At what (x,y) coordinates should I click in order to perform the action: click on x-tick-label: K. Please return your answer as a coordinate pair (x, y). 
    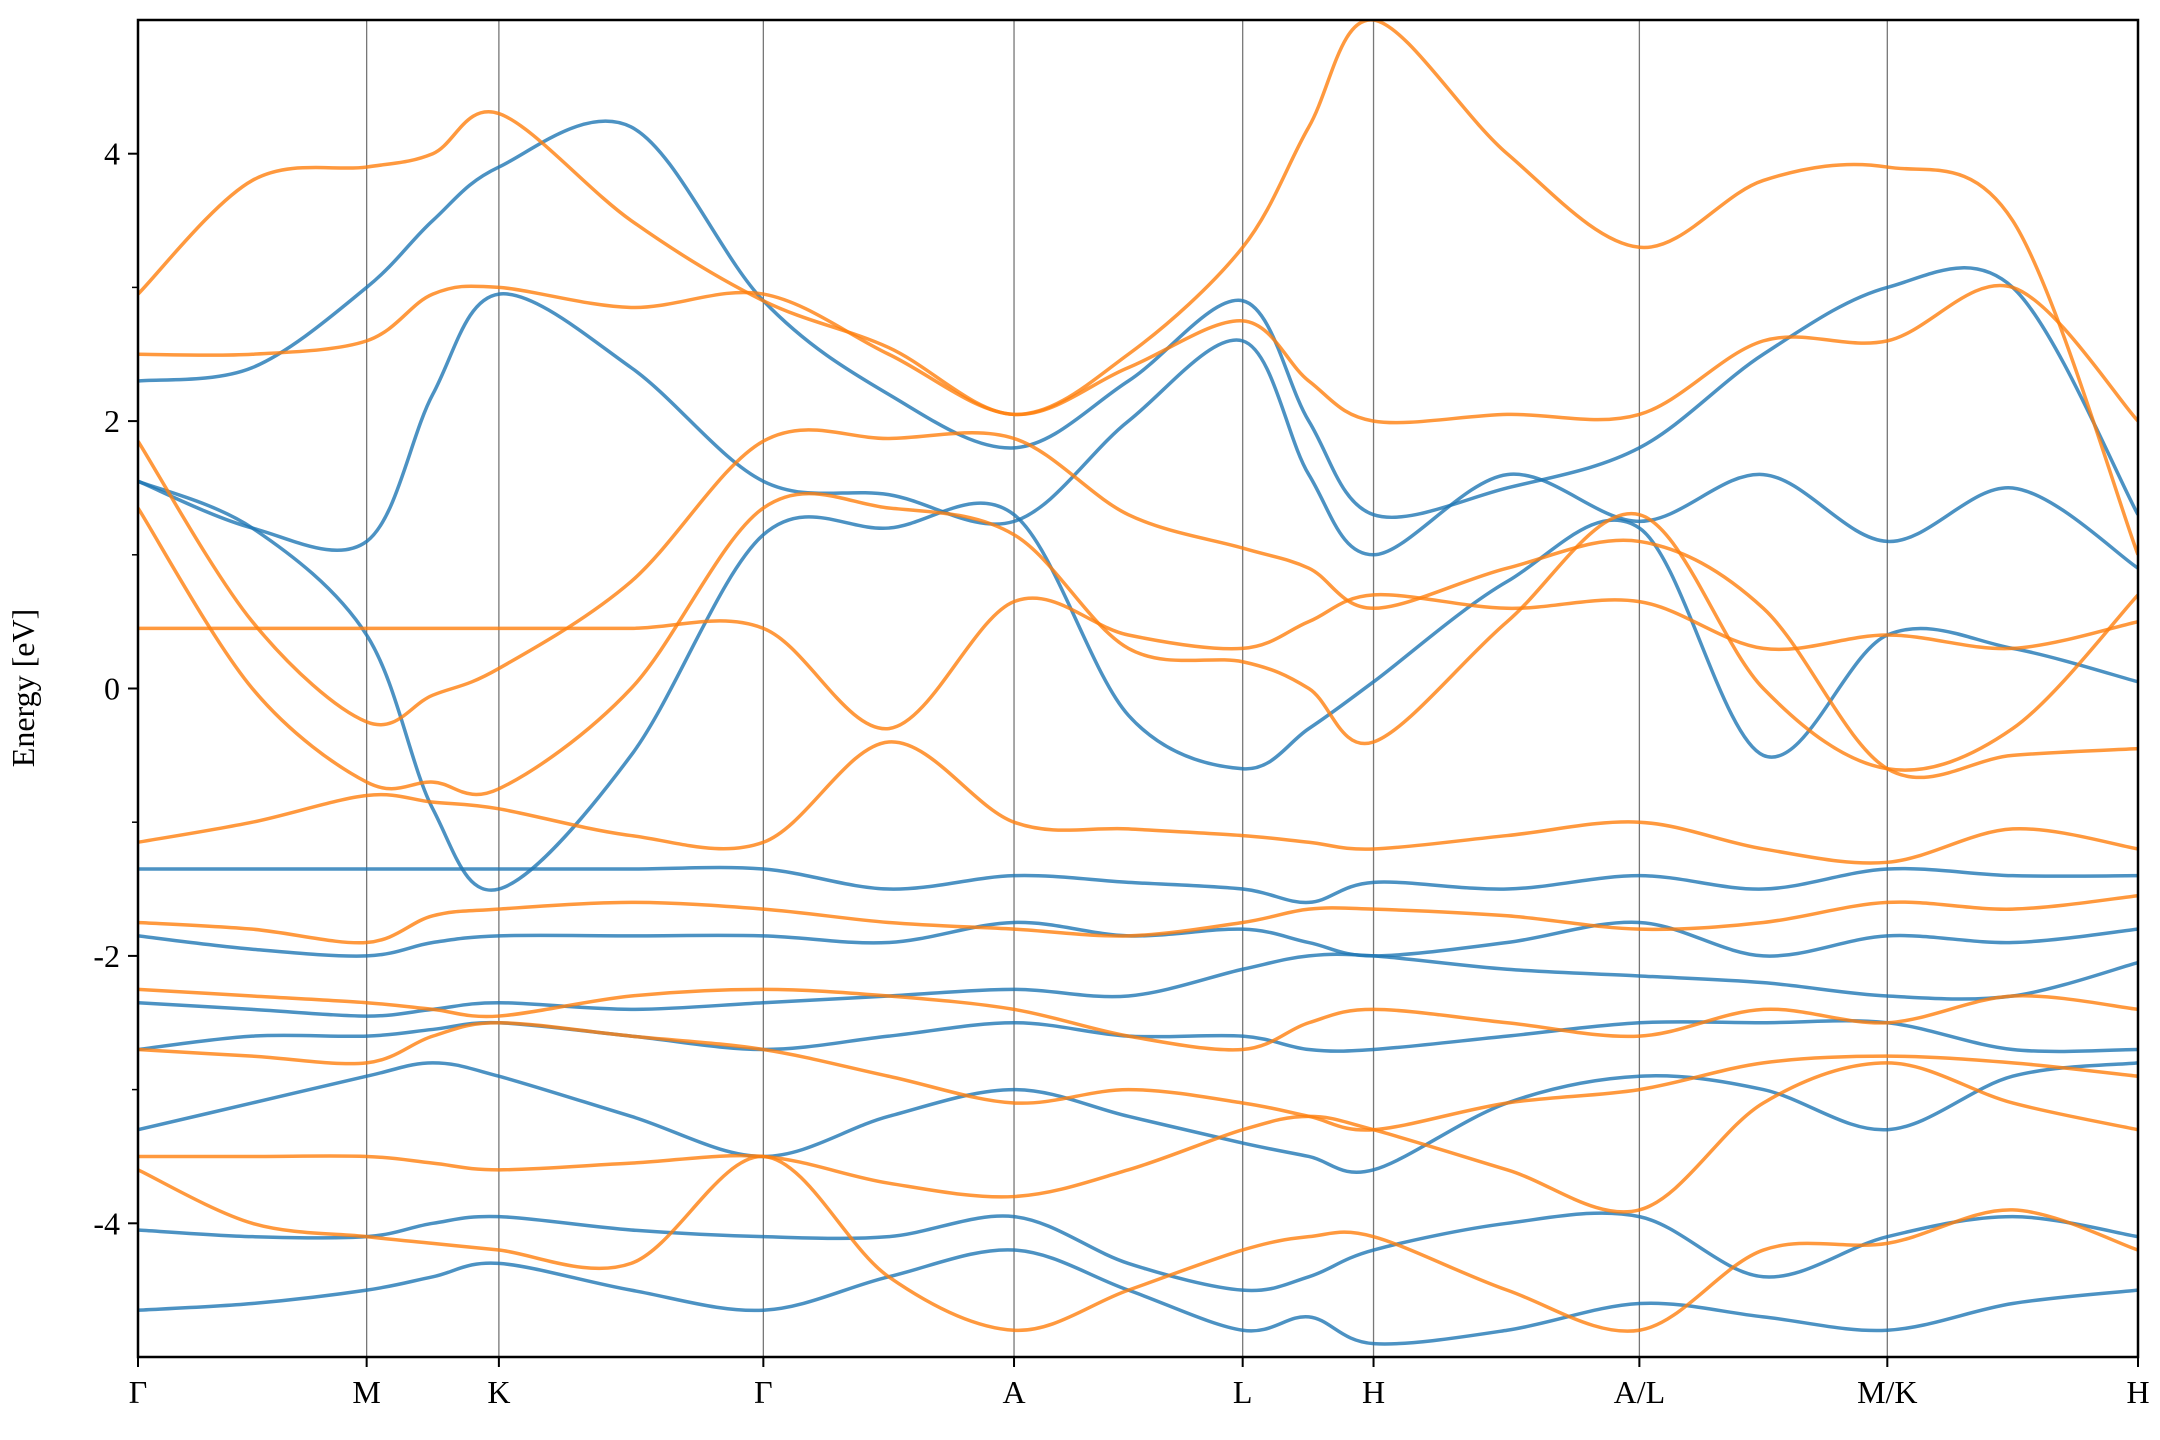
    Looking at the image, I should click on (498, 1392).